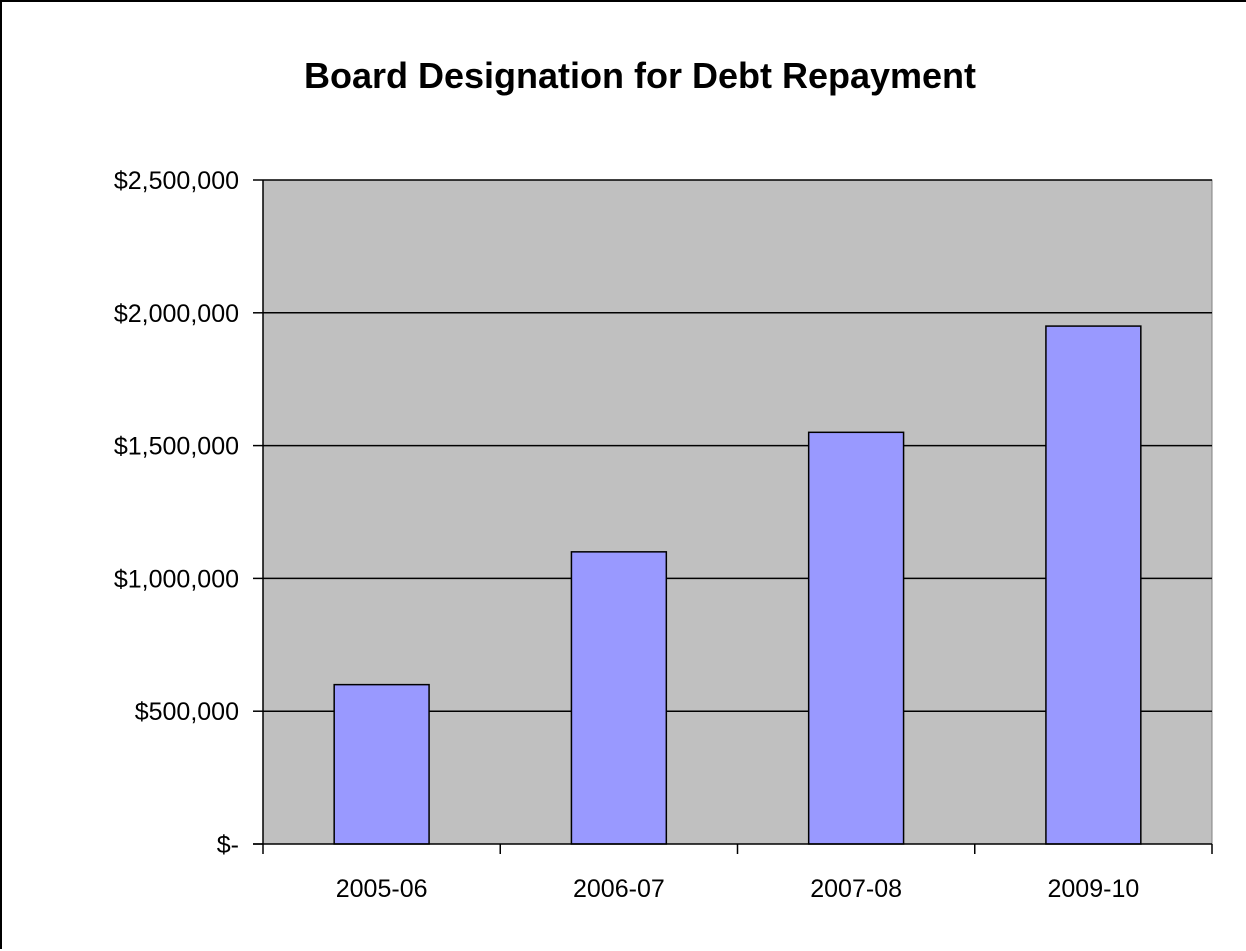 The width and height of the screenshot is (1246, 951). Describe the element at coordinates (176, 181) in the screenshot. I see `y-tick-label: $2,500,000` at that location.